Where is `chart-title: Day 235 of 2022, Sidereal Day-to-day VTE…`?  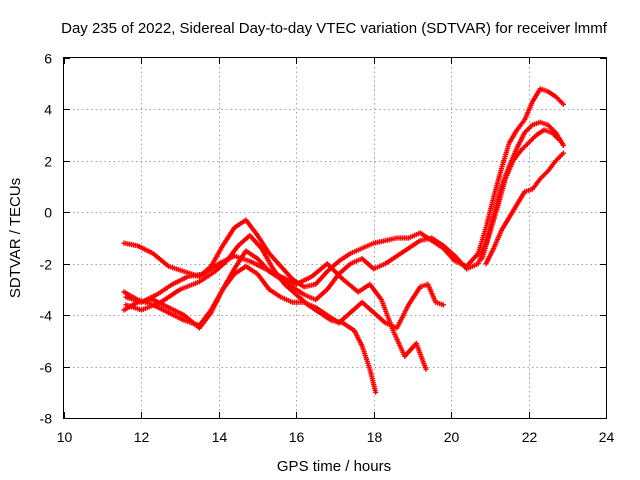 chart-title: Day 235 of 2022, Sidereal Day-to-day VTE… is located at coordinates (334, 28).